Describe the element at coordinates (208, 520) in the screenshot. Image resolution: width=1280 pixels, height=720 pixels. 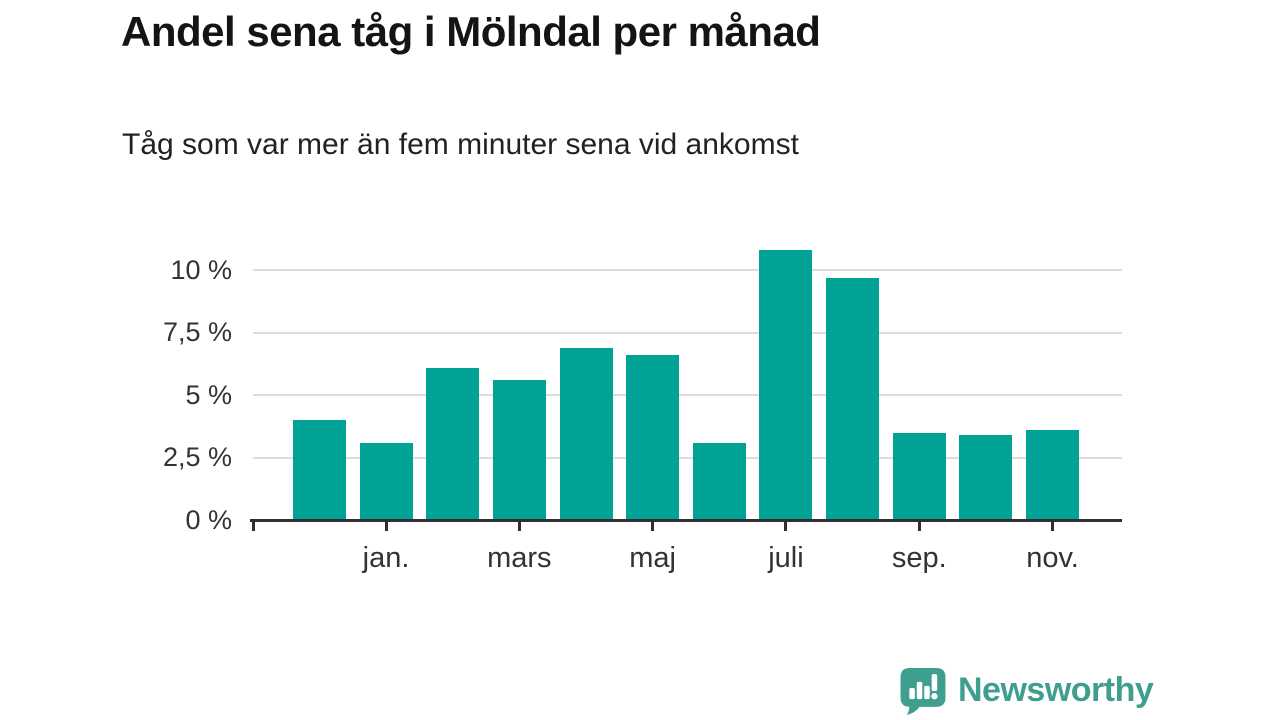
I see `y-axis-tick-label: 0 %` at that location.